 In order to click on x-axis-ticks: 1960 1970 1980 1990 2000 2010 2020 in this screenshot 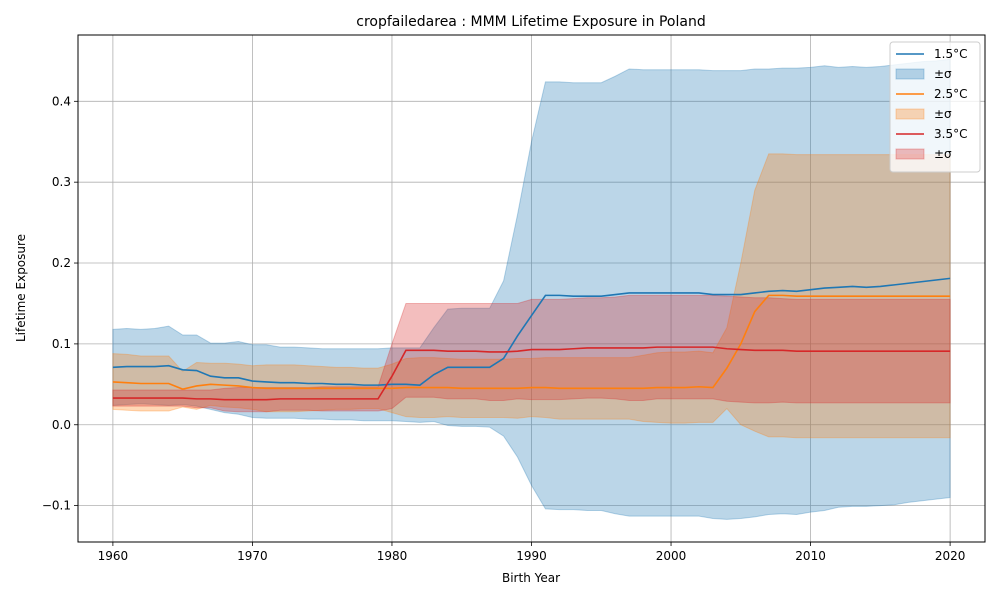, I will do `click(532, 552)`.